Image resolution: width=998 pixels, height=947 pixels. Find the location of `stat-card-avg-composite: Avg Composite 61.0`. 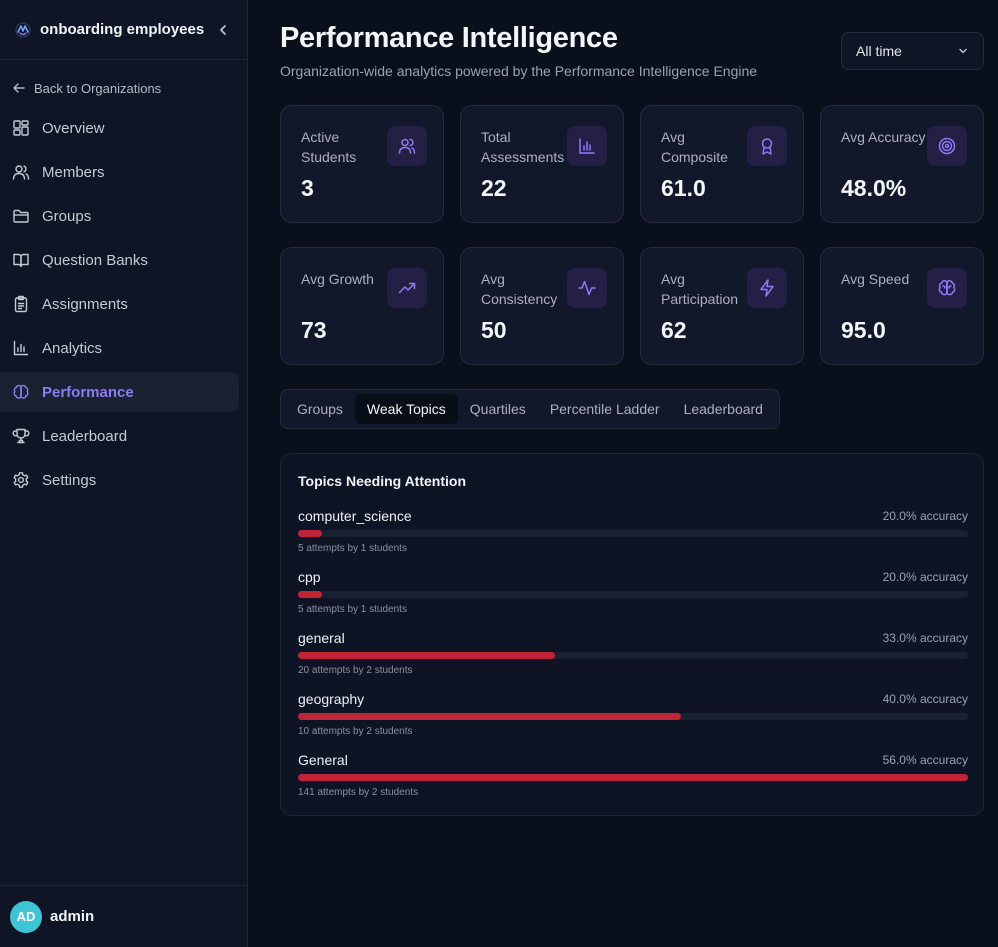

stat-card-avg-composite: Avg Composite 61.0 is located at coordinates (722, 164).